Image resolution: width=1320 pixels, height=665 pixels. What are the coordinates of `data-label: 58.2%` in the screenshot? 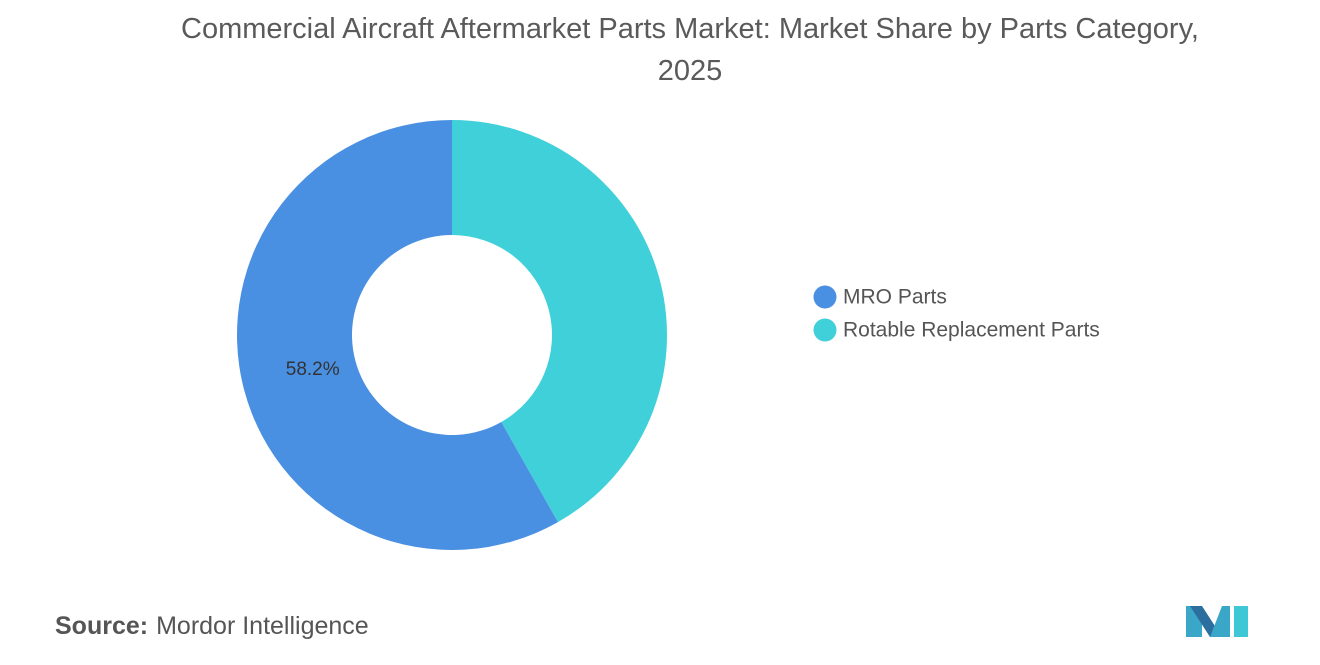 It's located at (313, 369).